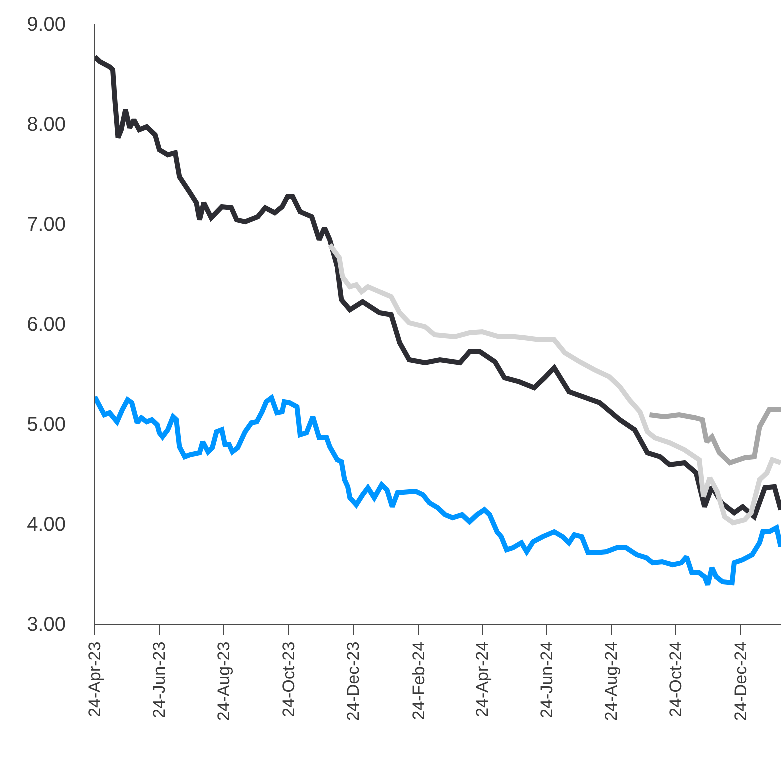 The image size is (781, 763). I want to click on x-tick-label: 24-Oct-23, so click(288, 680).